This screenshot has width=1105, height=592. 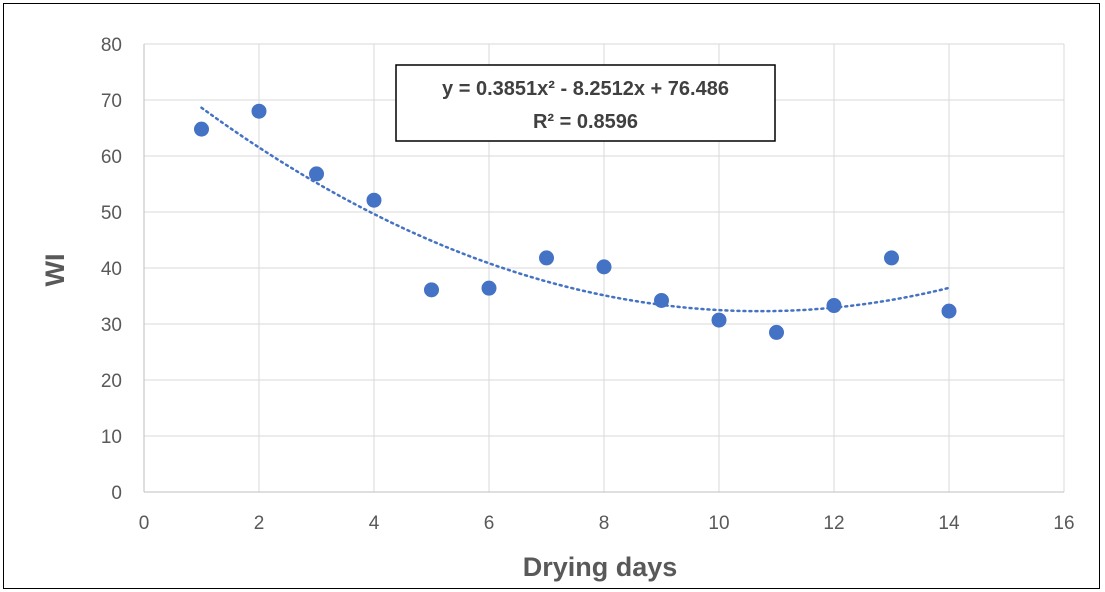 What do you see at coordinates (600, 567) in the screenshot?
I see `x-axis-title: Drying days` at bounding box center [600, 567].